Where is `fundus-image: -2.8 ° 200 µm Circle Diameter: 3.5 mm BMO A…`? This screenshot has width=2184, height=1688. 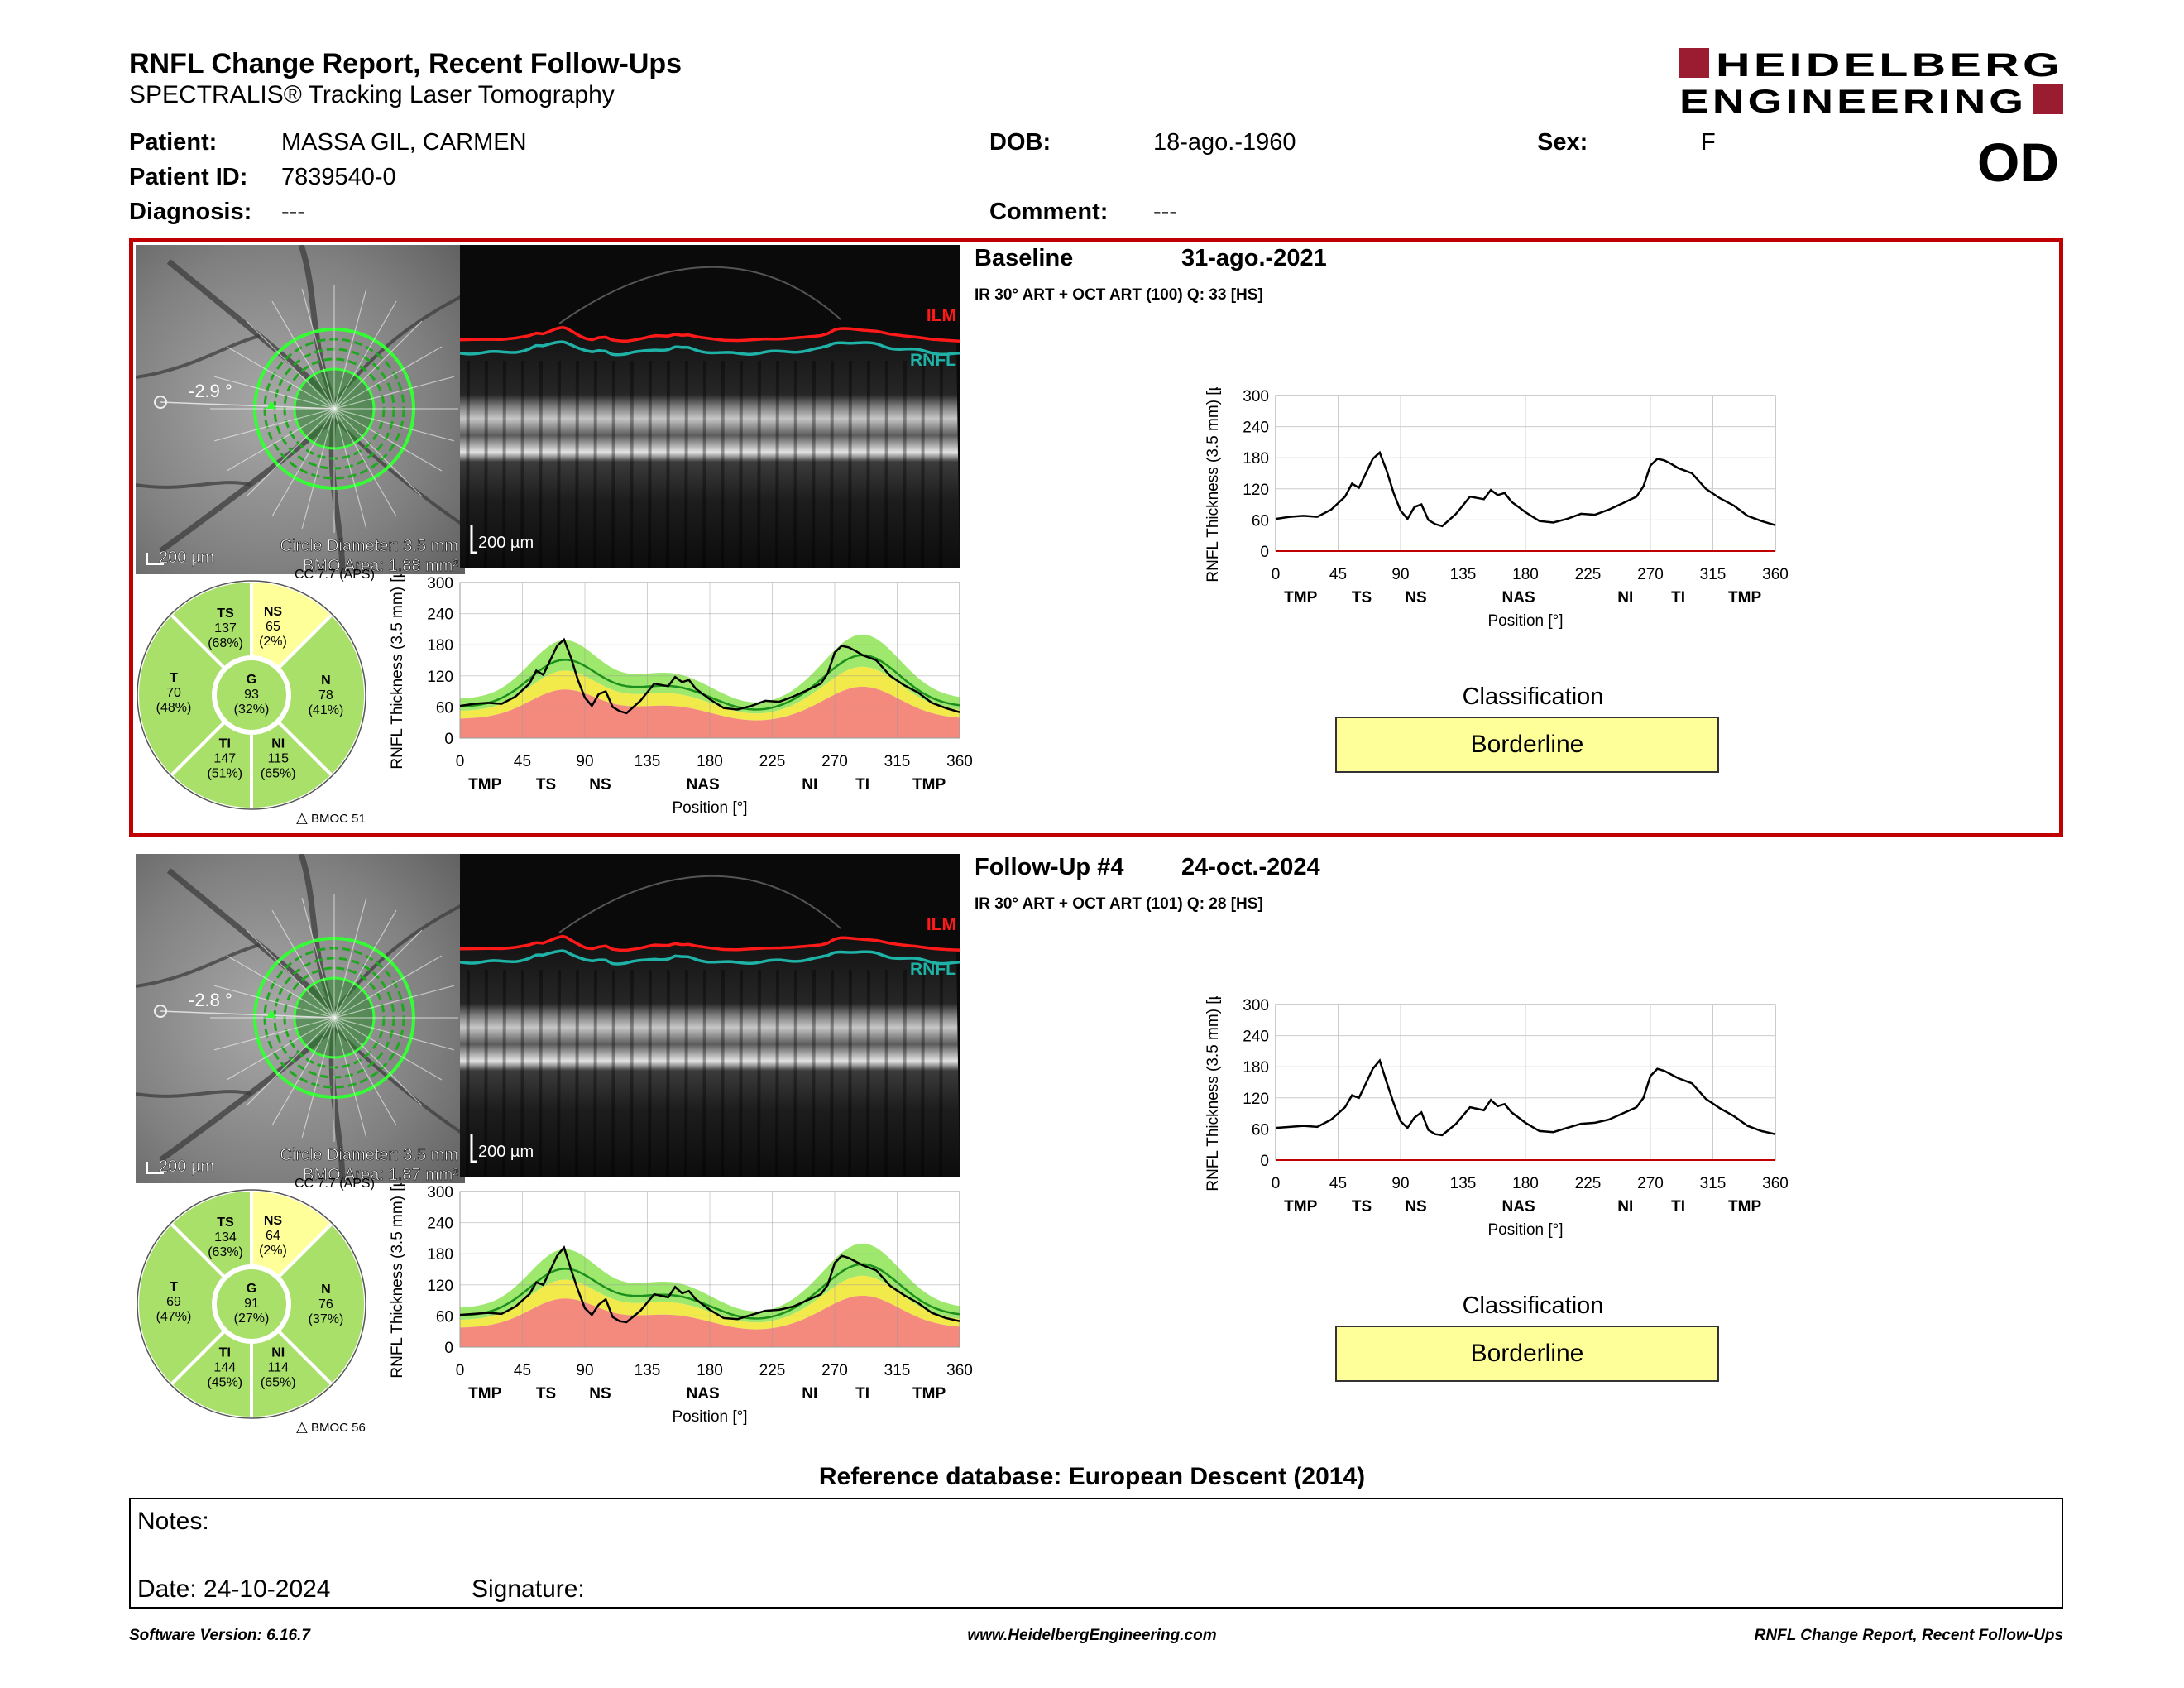 fundus-image: -2.8 ° 200 µm Circle Diameter: 3.5 mm BMO A… is located at coordinates (300, 1018).